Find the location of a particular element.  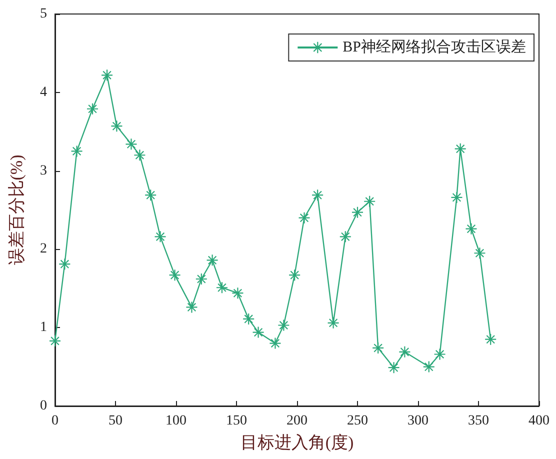

x-tick-label: 250 is located at coordinates (357, 421).